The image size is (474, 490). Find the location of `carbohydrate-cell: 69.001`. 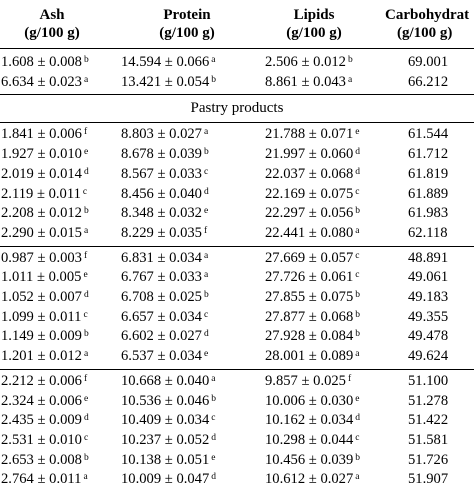

carbohydrate-cell: 69.001 is located at coordinates (428, 62).